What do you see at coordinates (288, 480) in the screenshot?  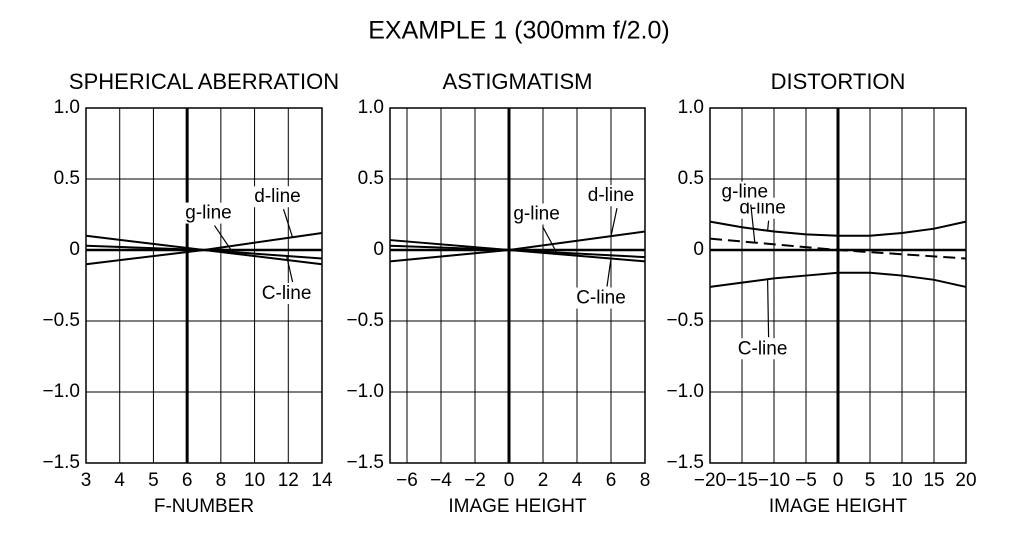 I see `x-tick-label: 12` at bounding box center [288, 480].